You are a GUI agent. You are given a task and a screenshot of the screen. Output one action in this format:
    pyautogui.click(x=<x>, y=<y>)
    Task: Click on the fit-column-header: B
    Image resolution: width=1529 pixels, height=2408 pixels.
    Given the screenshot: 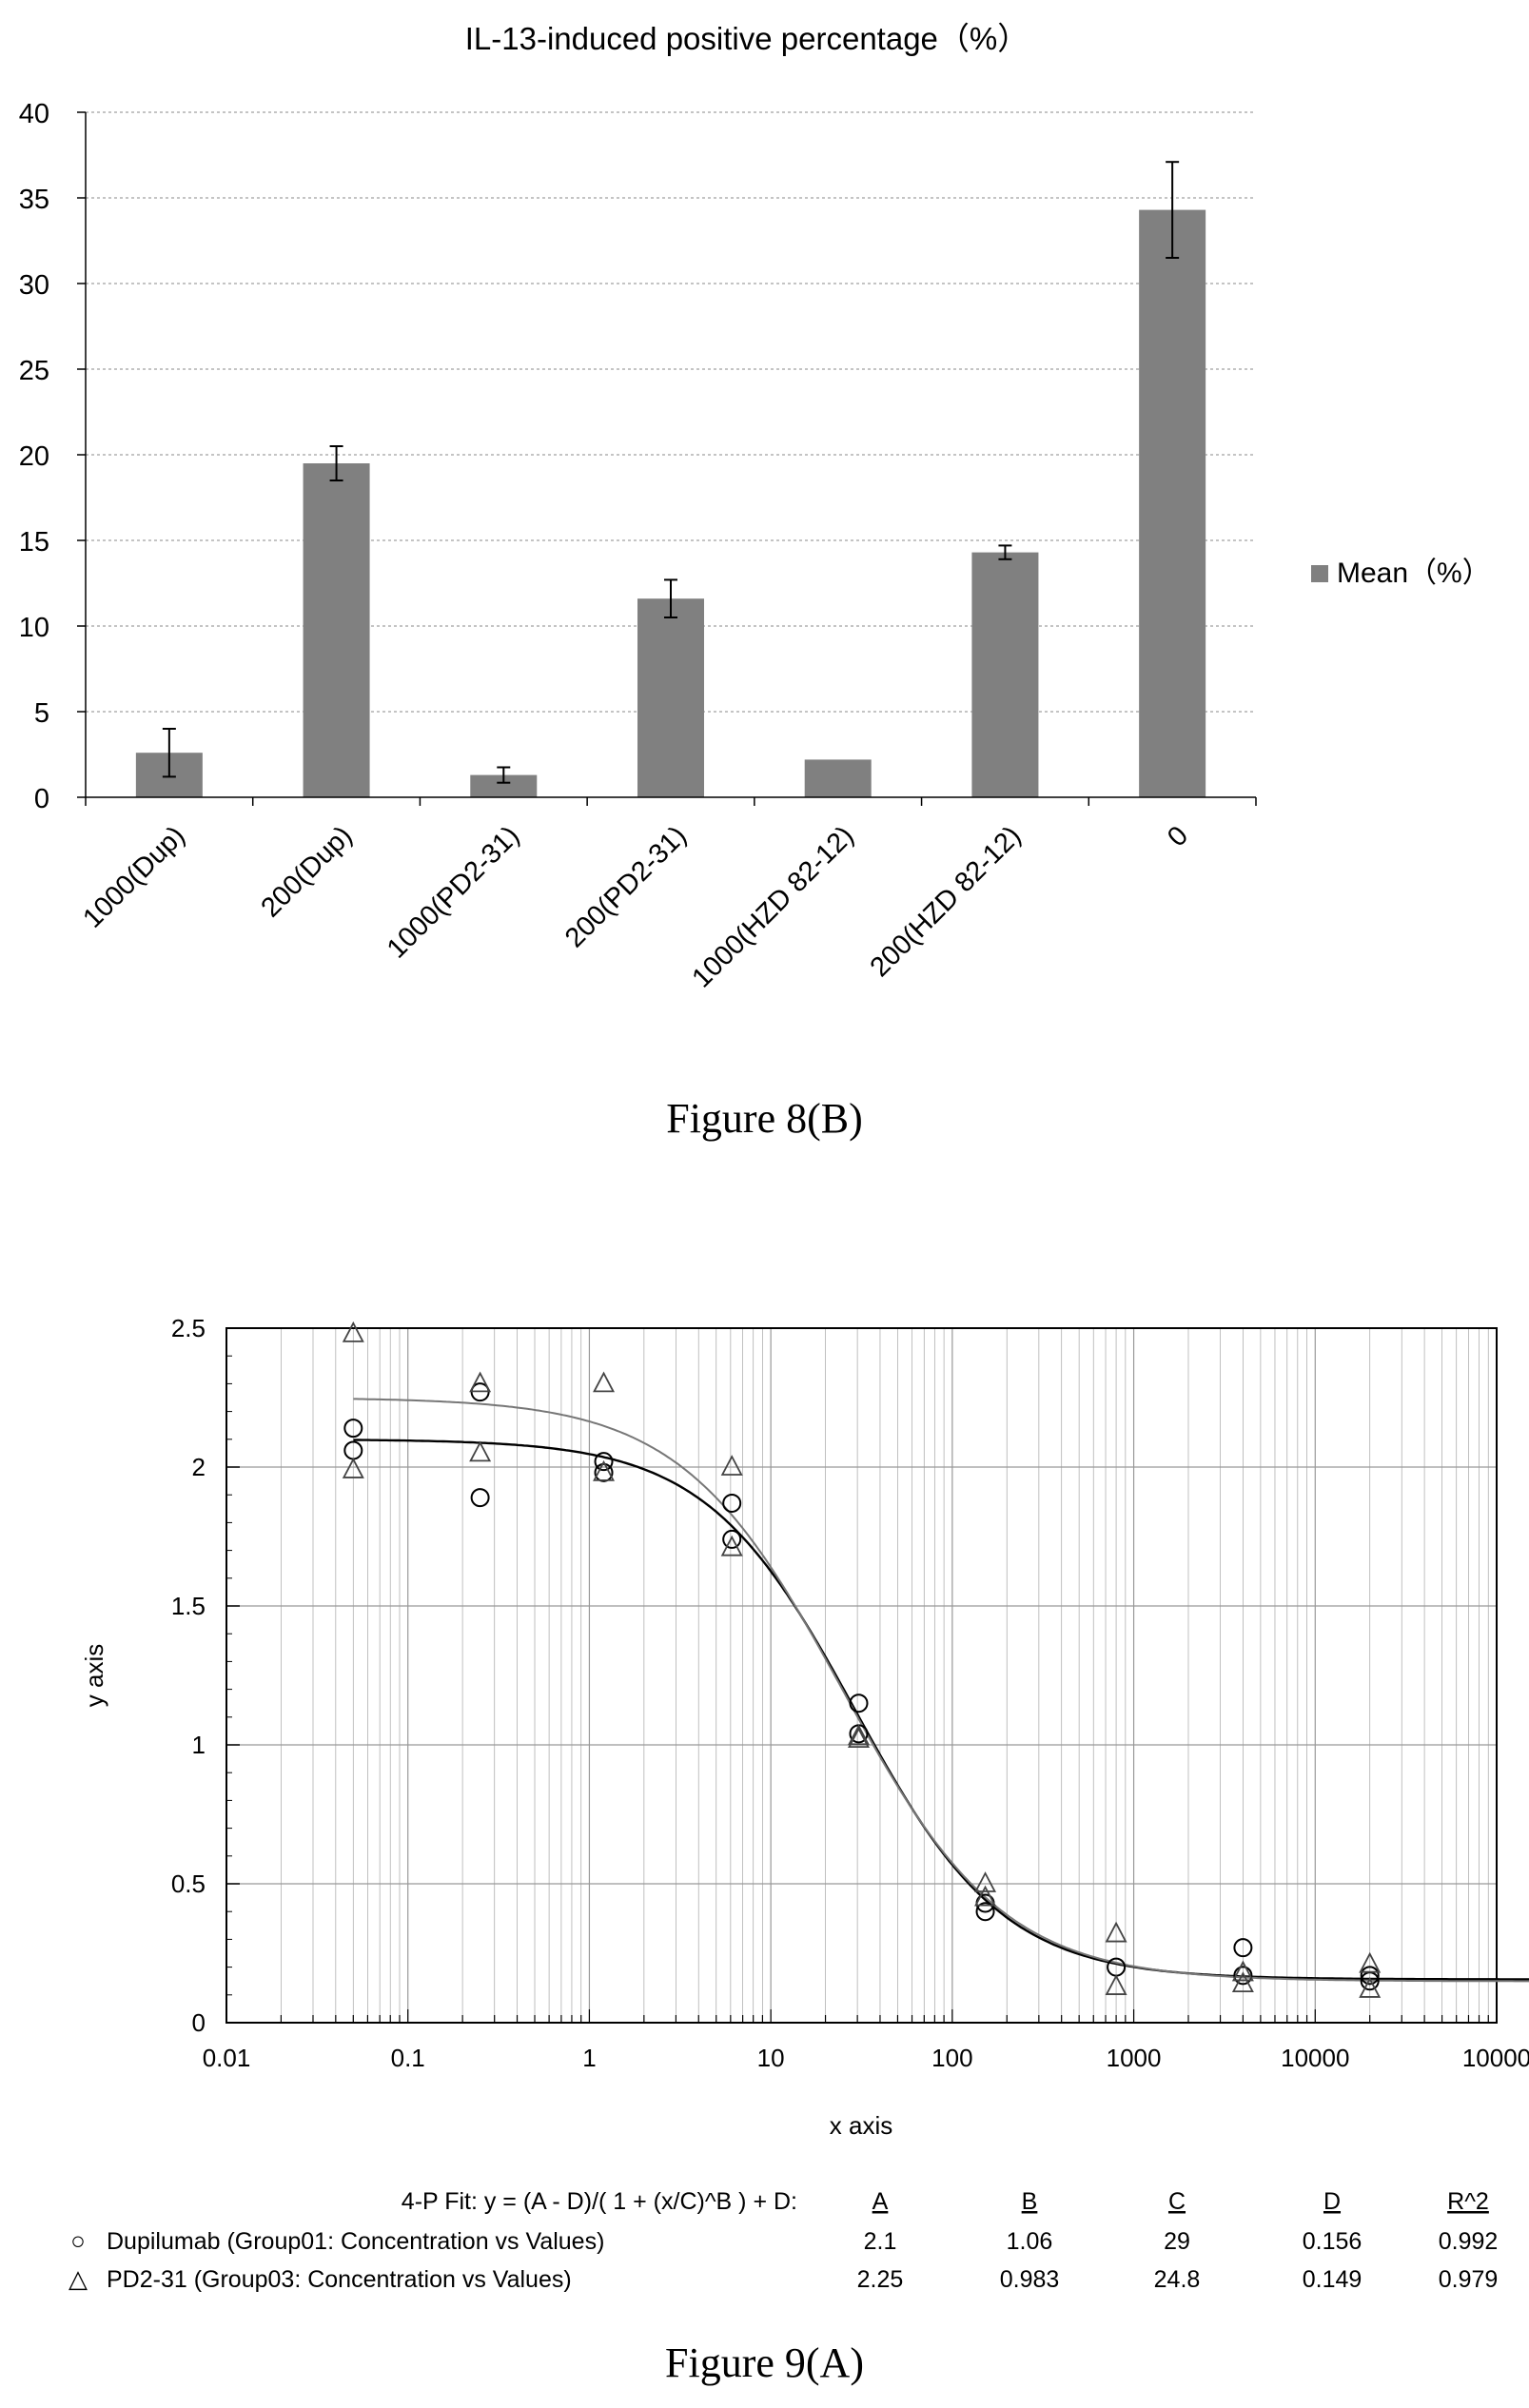 What is the action you would take?
    pyautogui.click(x=1030, y=2201)
    